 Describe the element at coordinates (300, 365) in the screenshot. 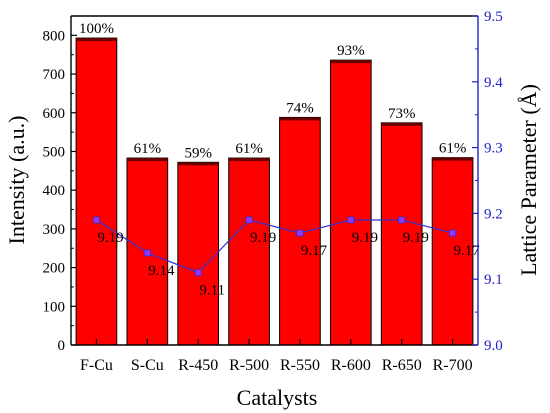

I see `x-tick-label: R-550` at that location.